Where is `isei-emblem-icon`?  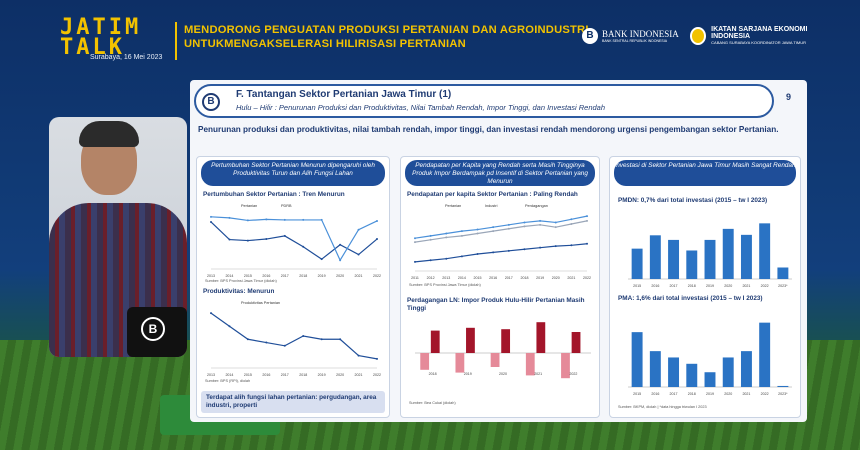 isei-emblem-icon is located at coordinates (698, 35).